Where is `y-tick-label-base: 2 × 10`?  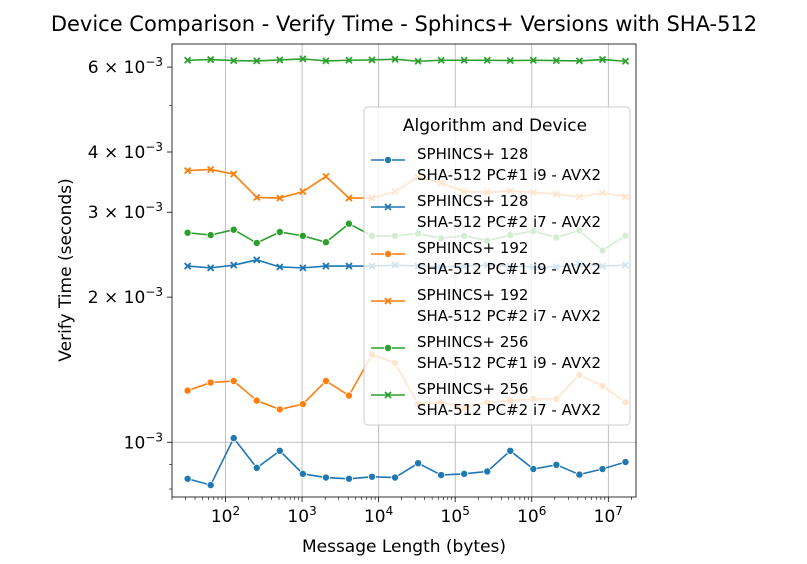
y-tick-label-base: 2 × 10 is located at coordinates (117, 298).